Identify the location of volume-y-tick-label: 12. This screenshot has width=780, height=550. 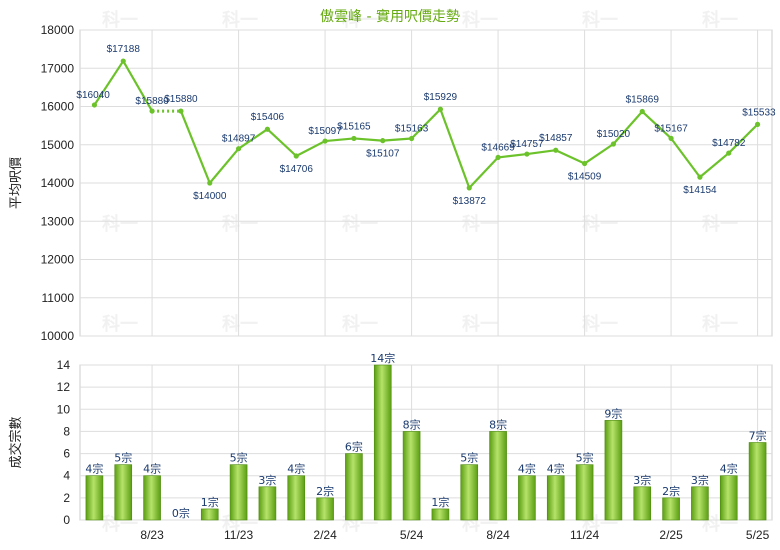
(64, 387).